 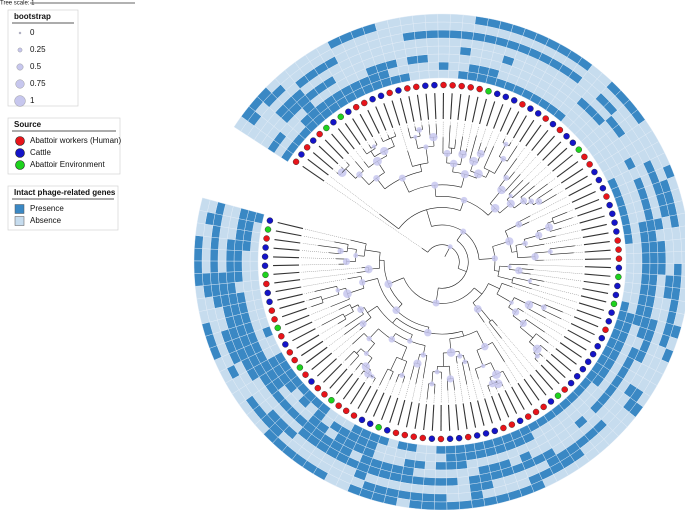 What do you see at coordinates (20, 153) in the screenshot?
I see `source-symbol` at bounding box center [20, 153].